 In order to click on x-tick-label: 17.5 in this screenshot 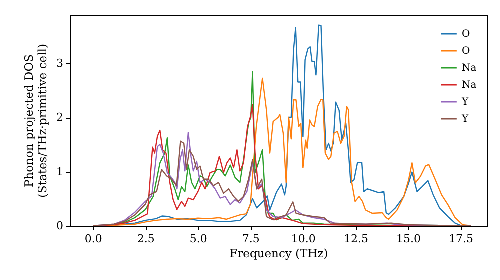, I will do `click(461, 239)`.